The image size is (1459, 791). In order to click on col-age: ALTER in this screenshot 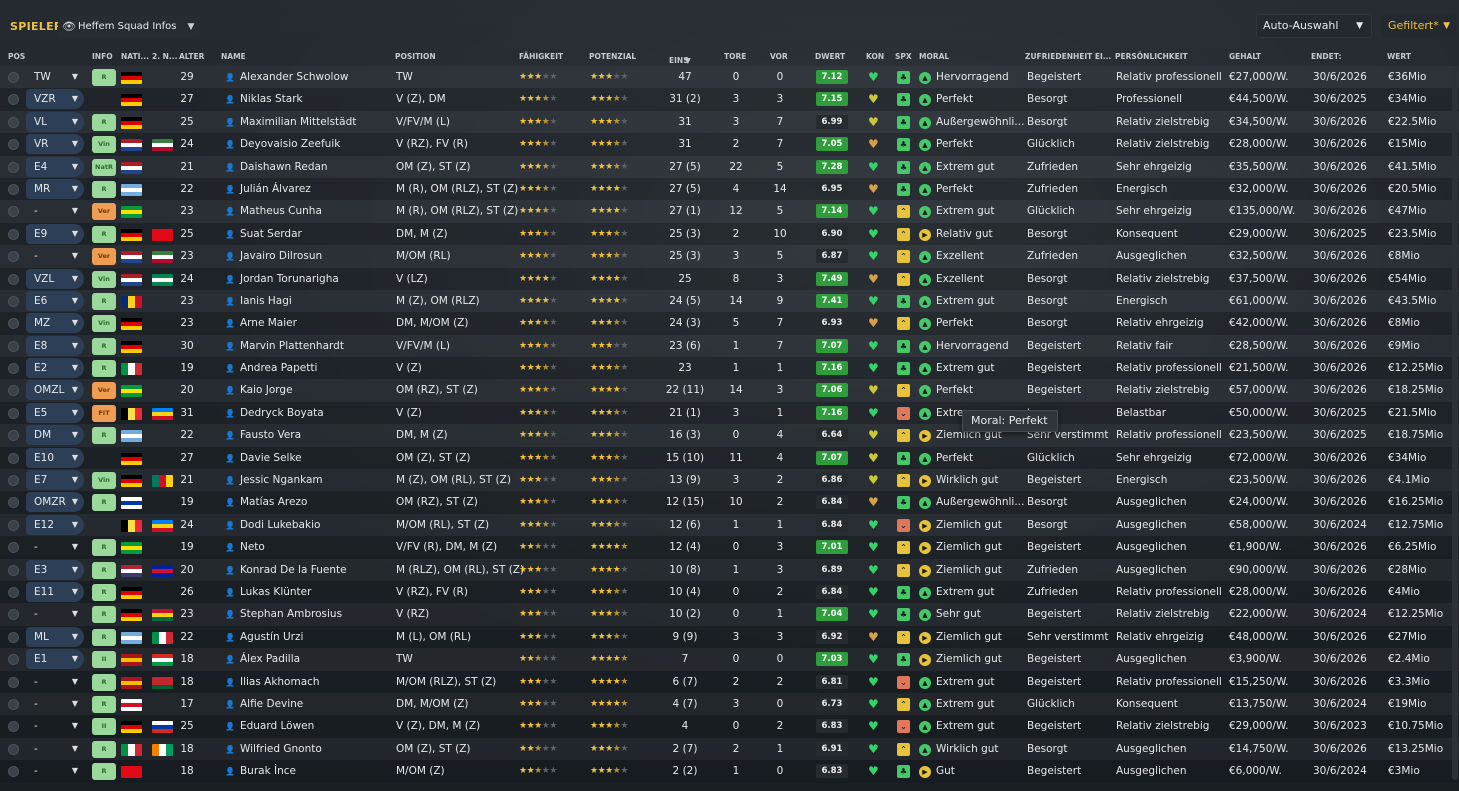, I will do `click(192, 56)`.